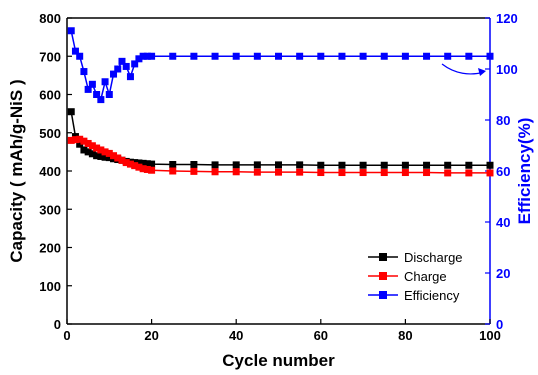  What do you see at coordinates (321, 335) in the screenshot?
I see `x-tick-label: 60` at bounding box center [321, 335].